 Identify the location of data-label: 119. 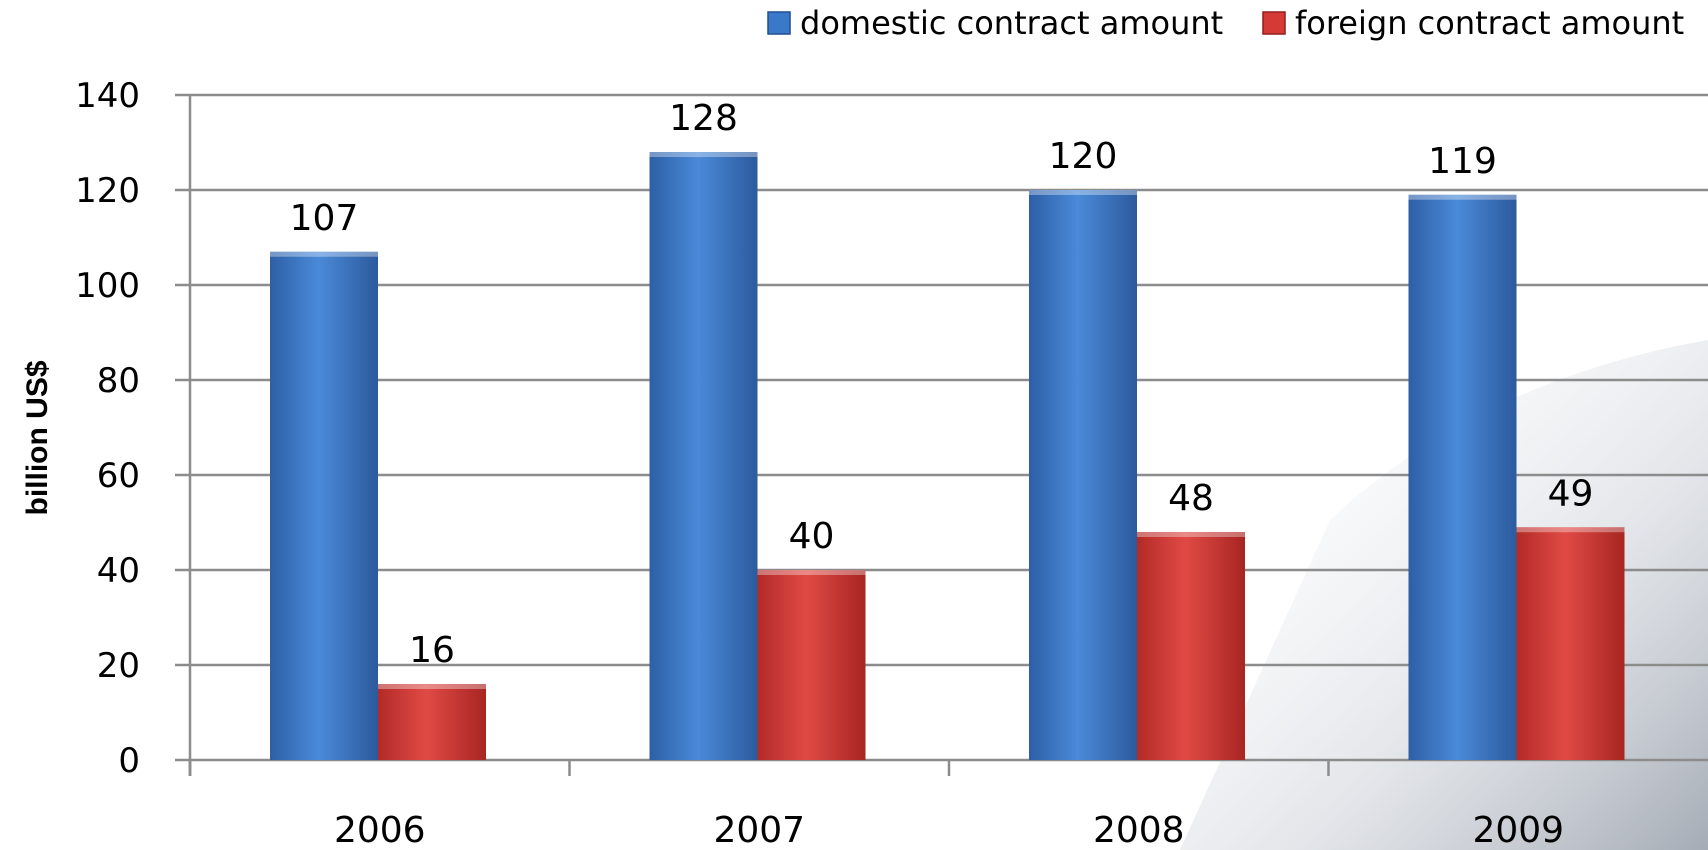
(1462, 161).